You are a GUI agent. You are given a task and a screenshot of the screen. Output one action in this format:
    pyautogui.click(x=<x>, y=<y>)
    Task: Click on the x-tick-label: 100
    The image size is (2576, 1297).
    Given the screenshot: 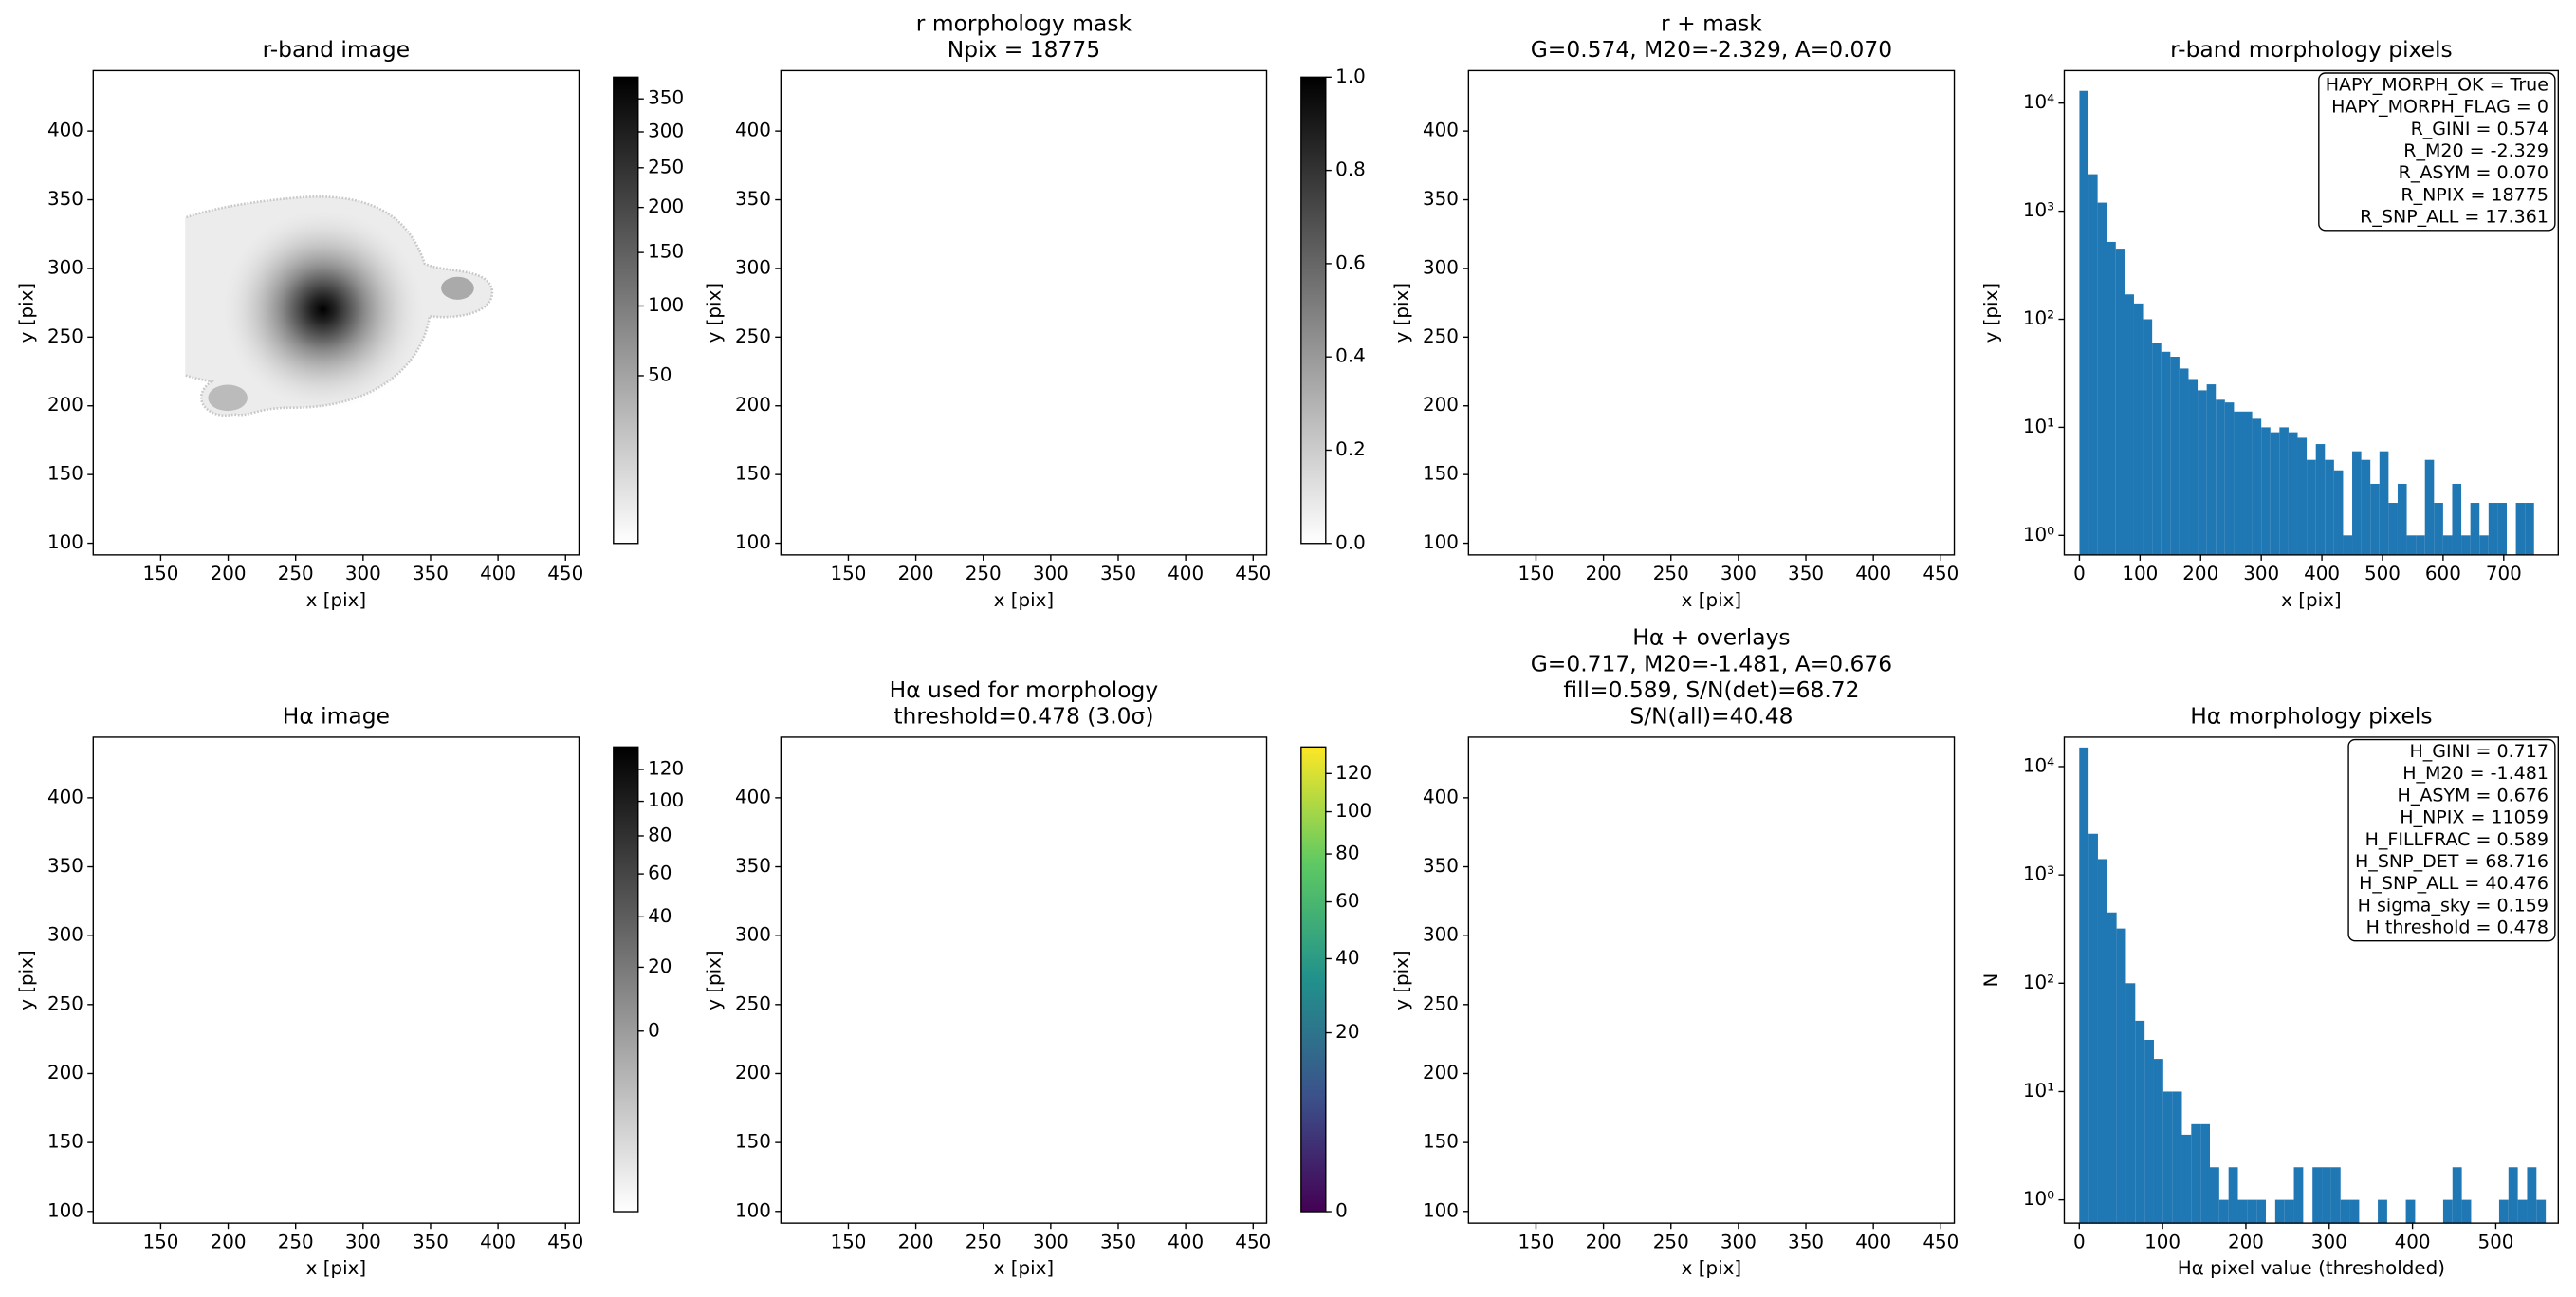 What is the action you would take?
    pyautogui.click(x=2162, y=1242)
    